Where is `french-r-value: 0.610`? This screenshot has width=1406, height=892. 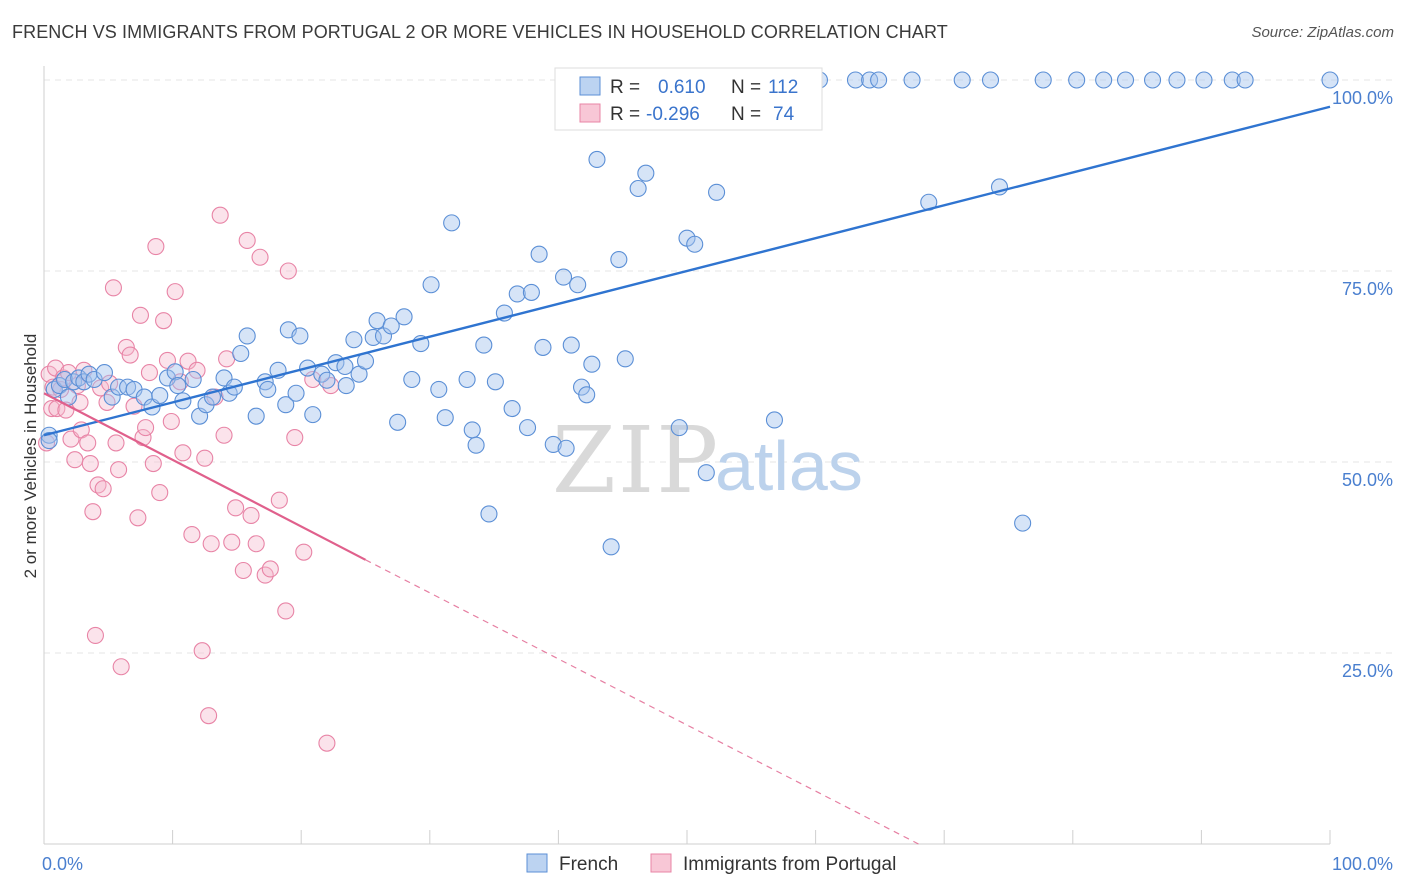 french-r-value: 0.610 is located at coordinates (682, 87).